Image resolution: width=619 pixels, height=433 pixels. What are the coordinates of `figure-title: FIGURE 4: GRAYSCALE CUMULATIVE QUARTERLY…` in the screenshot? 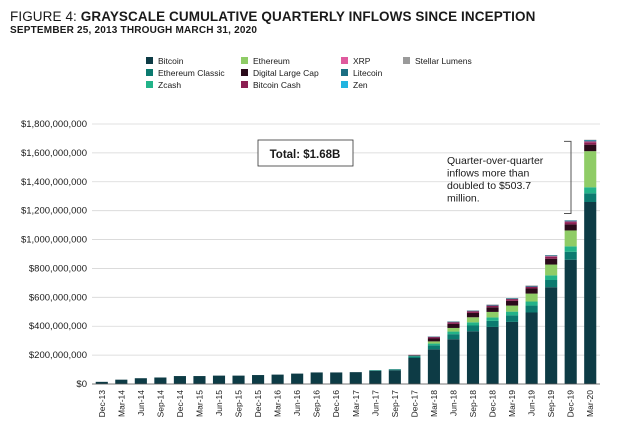 It's located at (272, 16).